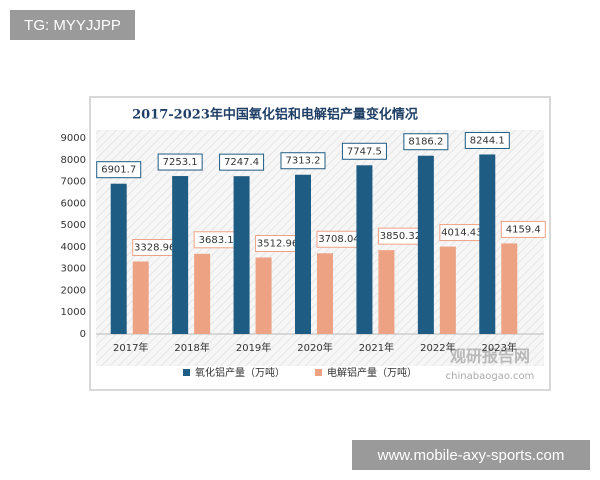 The height and width of the screenshot is (480, 600). Describe the element at coordinates (240, 372) in the screenshot. I see `legend-label: 氧化铝产量（万吨）` at that location.